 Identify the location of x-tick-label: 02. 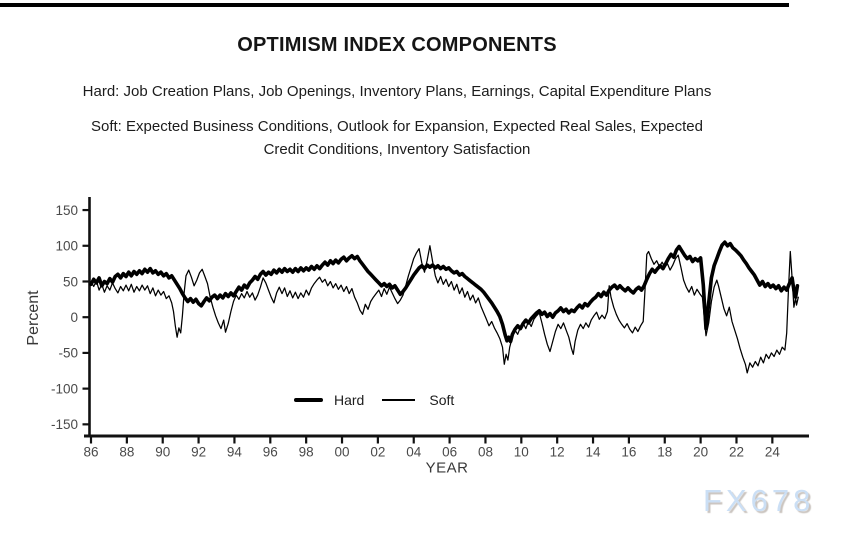
(377, 452).